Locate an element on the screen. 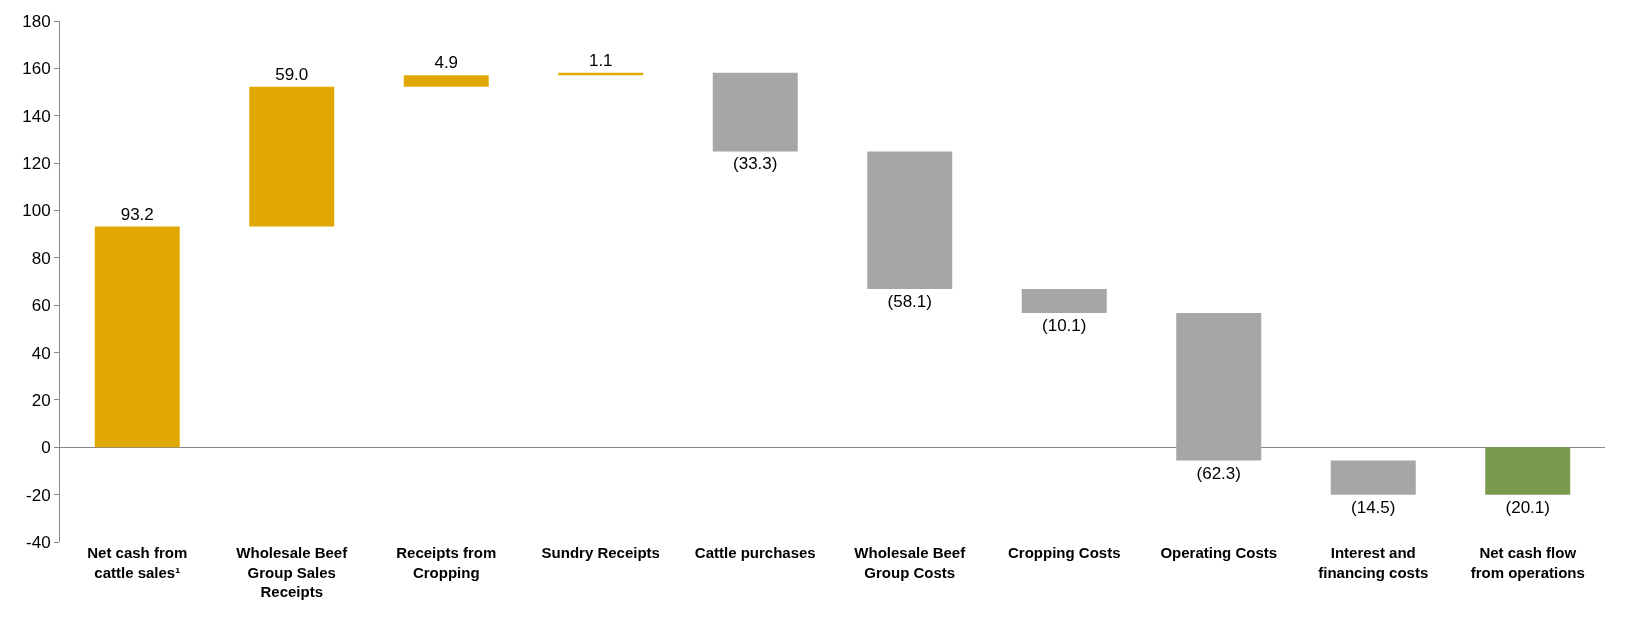 This screenshot has height=637, width=1625. y-tick-label: 40 is located at coordinates (41, 353).